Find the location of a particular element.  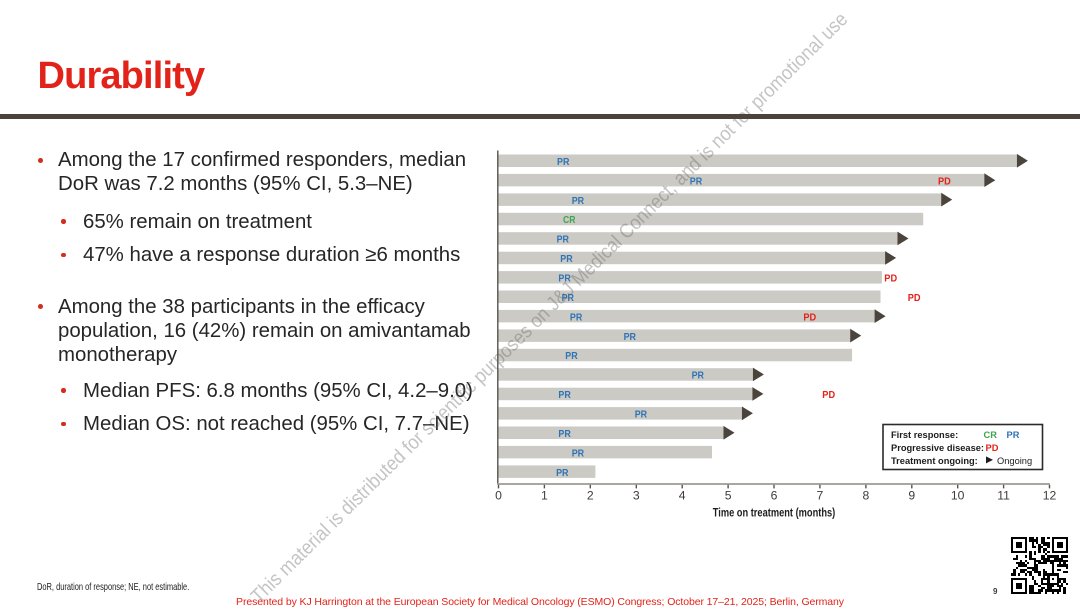

svg-text: 11 is located at coordinates (1003, 496).